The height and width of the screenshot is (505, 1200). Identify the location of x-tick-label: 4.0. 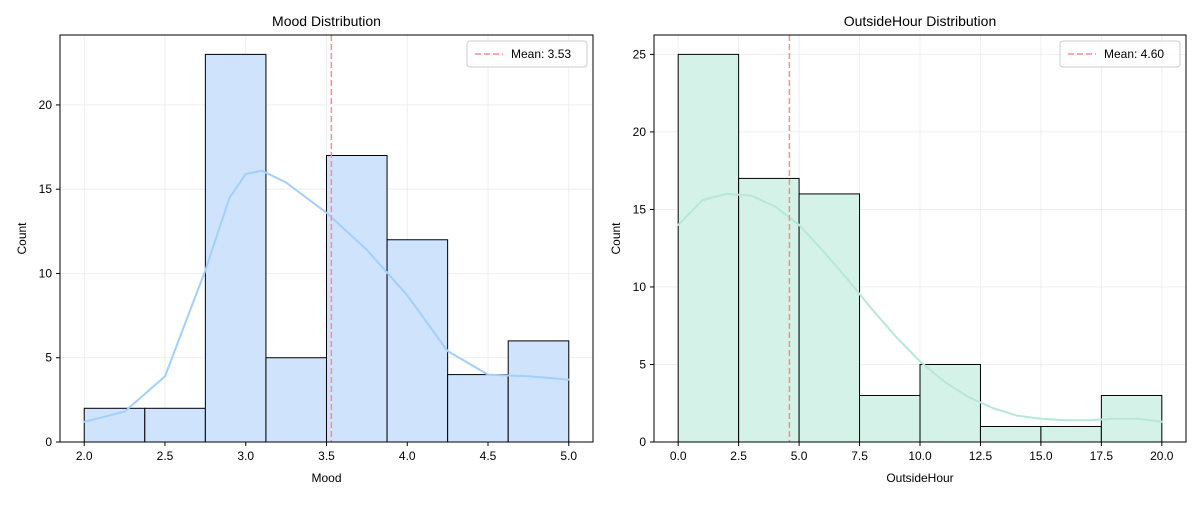
(407, 456).